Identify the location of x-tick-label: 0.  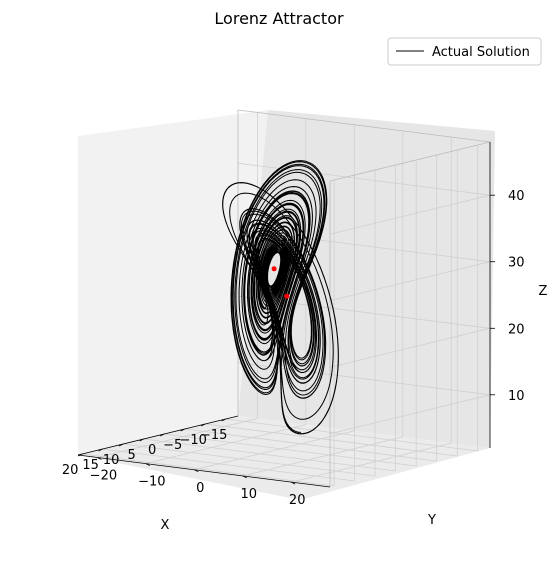
(152, 450).